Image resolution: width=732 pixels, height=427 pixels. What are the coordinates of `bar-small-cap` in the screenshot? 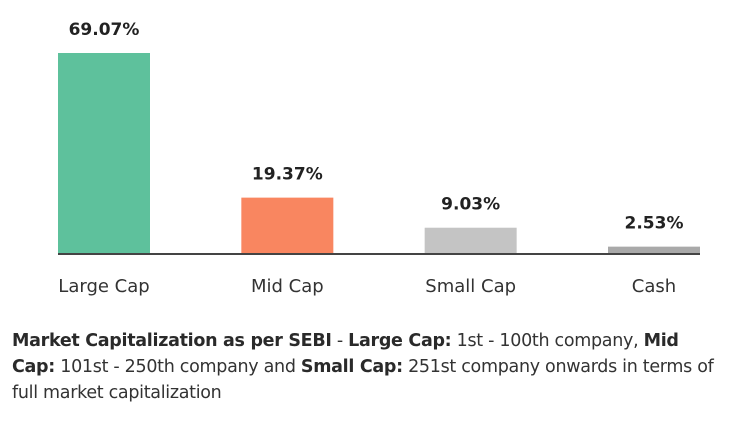 It's located at (470, 240).